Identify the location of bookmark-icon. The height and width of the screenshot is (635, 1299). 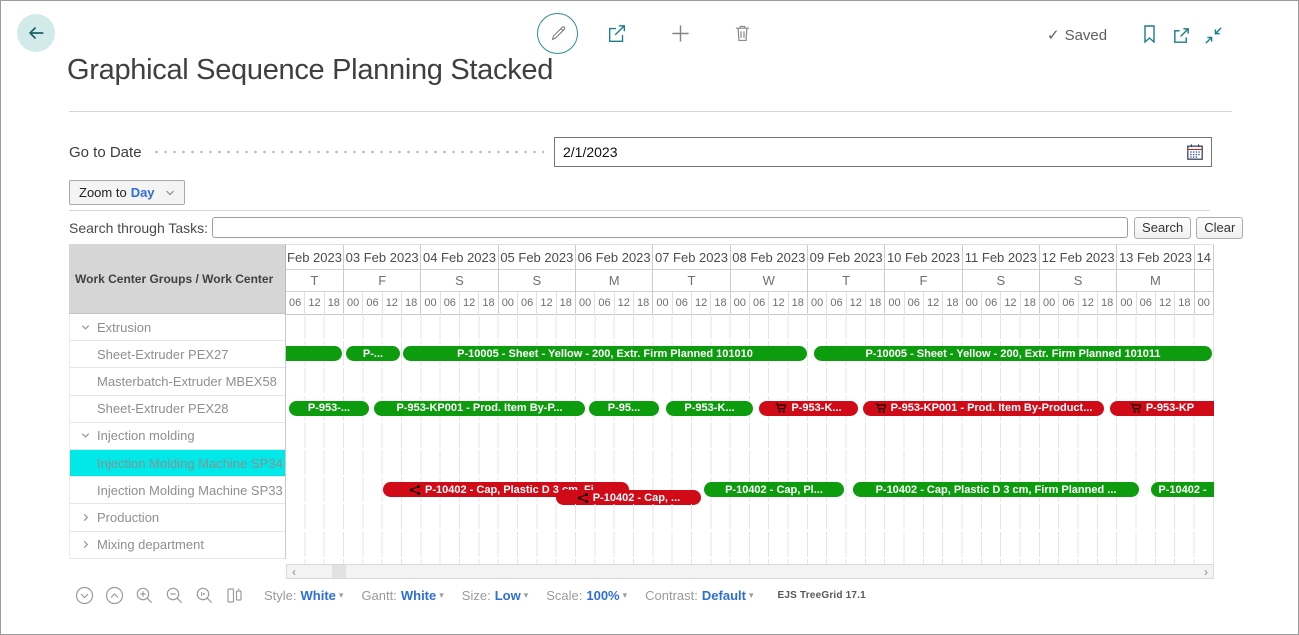
(1149, 34).